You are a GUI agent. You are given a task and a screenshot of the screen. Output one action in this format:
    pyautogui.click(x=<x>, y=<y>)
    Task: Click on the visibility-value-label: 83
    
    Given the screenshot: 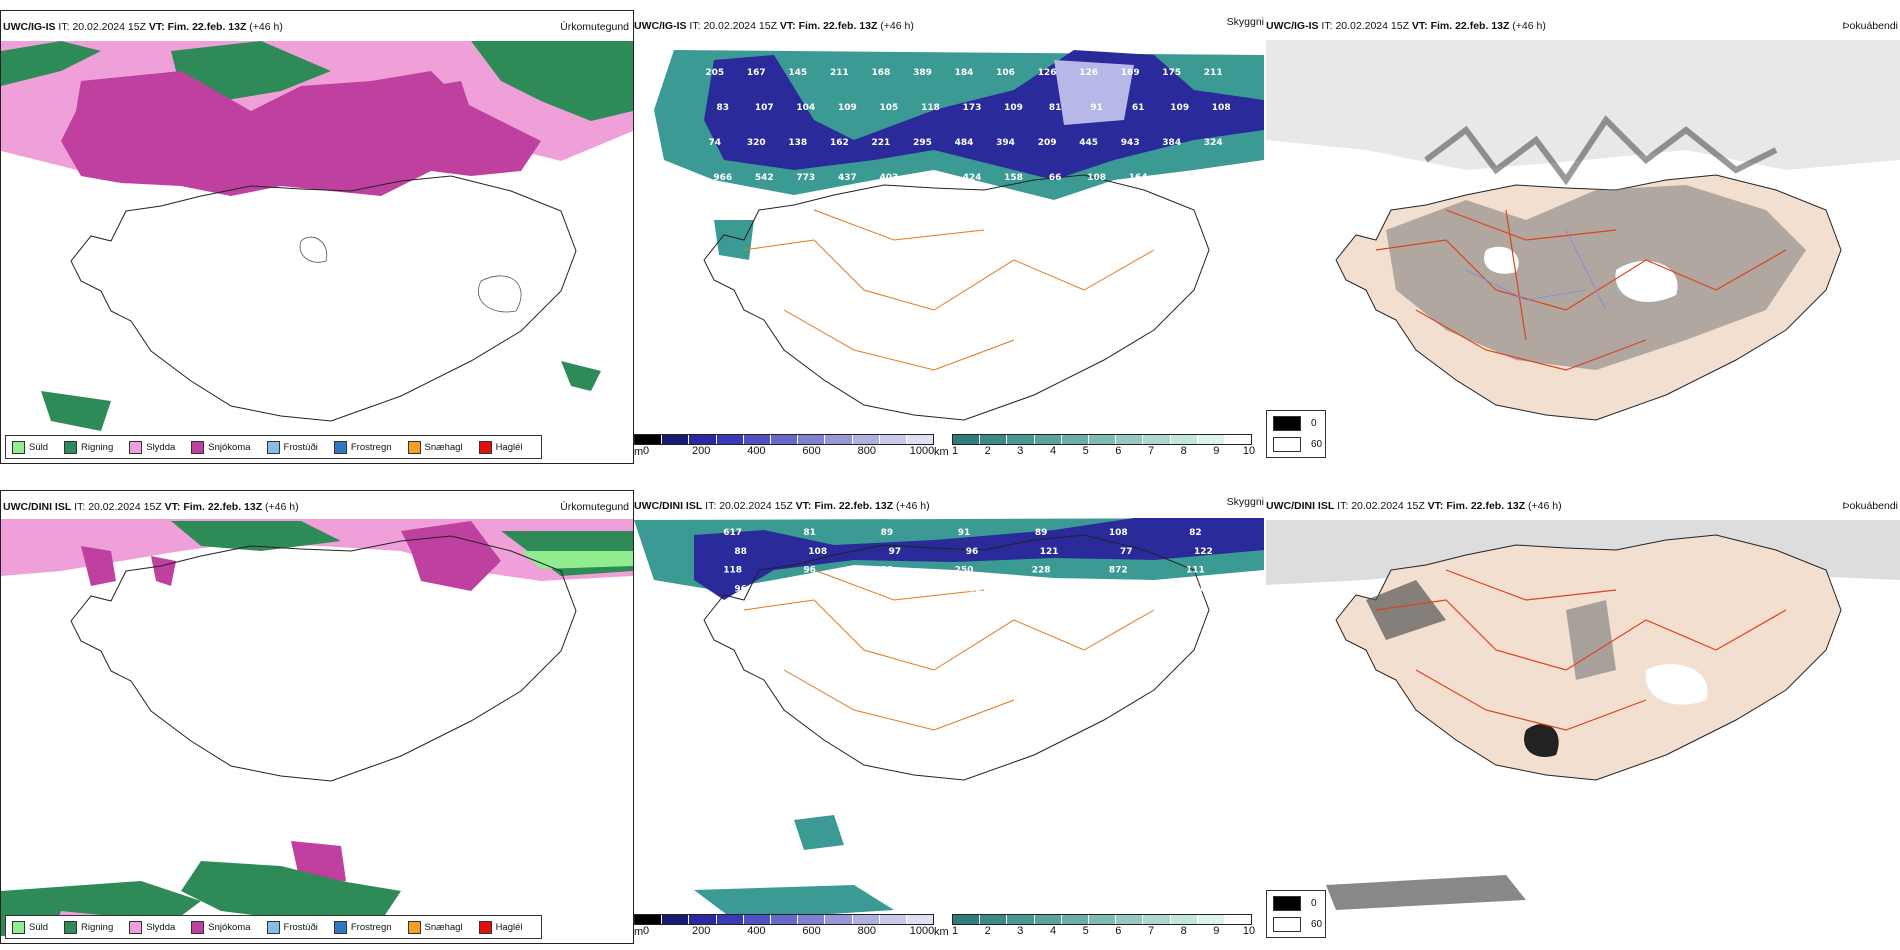 What is the action you would take?
    pyautogui.click(x=723, y=108)
    